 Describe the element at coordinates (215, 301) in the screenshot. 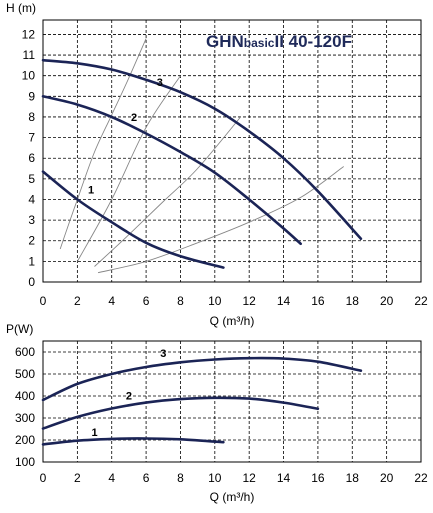

I see `chart-0-x-tick-label: 10` at that location.